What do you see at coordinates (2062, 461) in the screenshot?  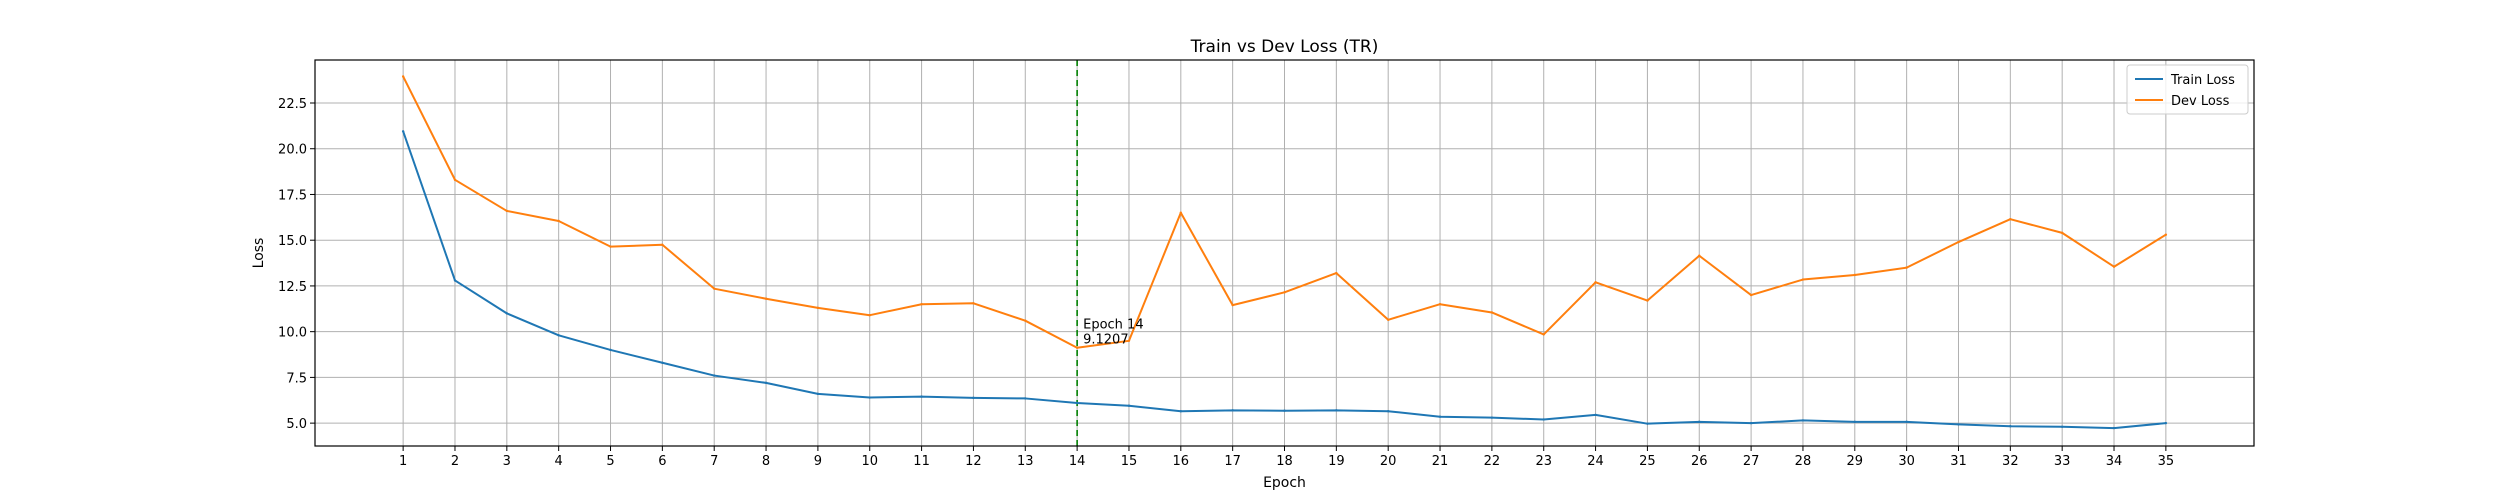 I see `x-tick-label: 33` at bounding box center [2062, 461].